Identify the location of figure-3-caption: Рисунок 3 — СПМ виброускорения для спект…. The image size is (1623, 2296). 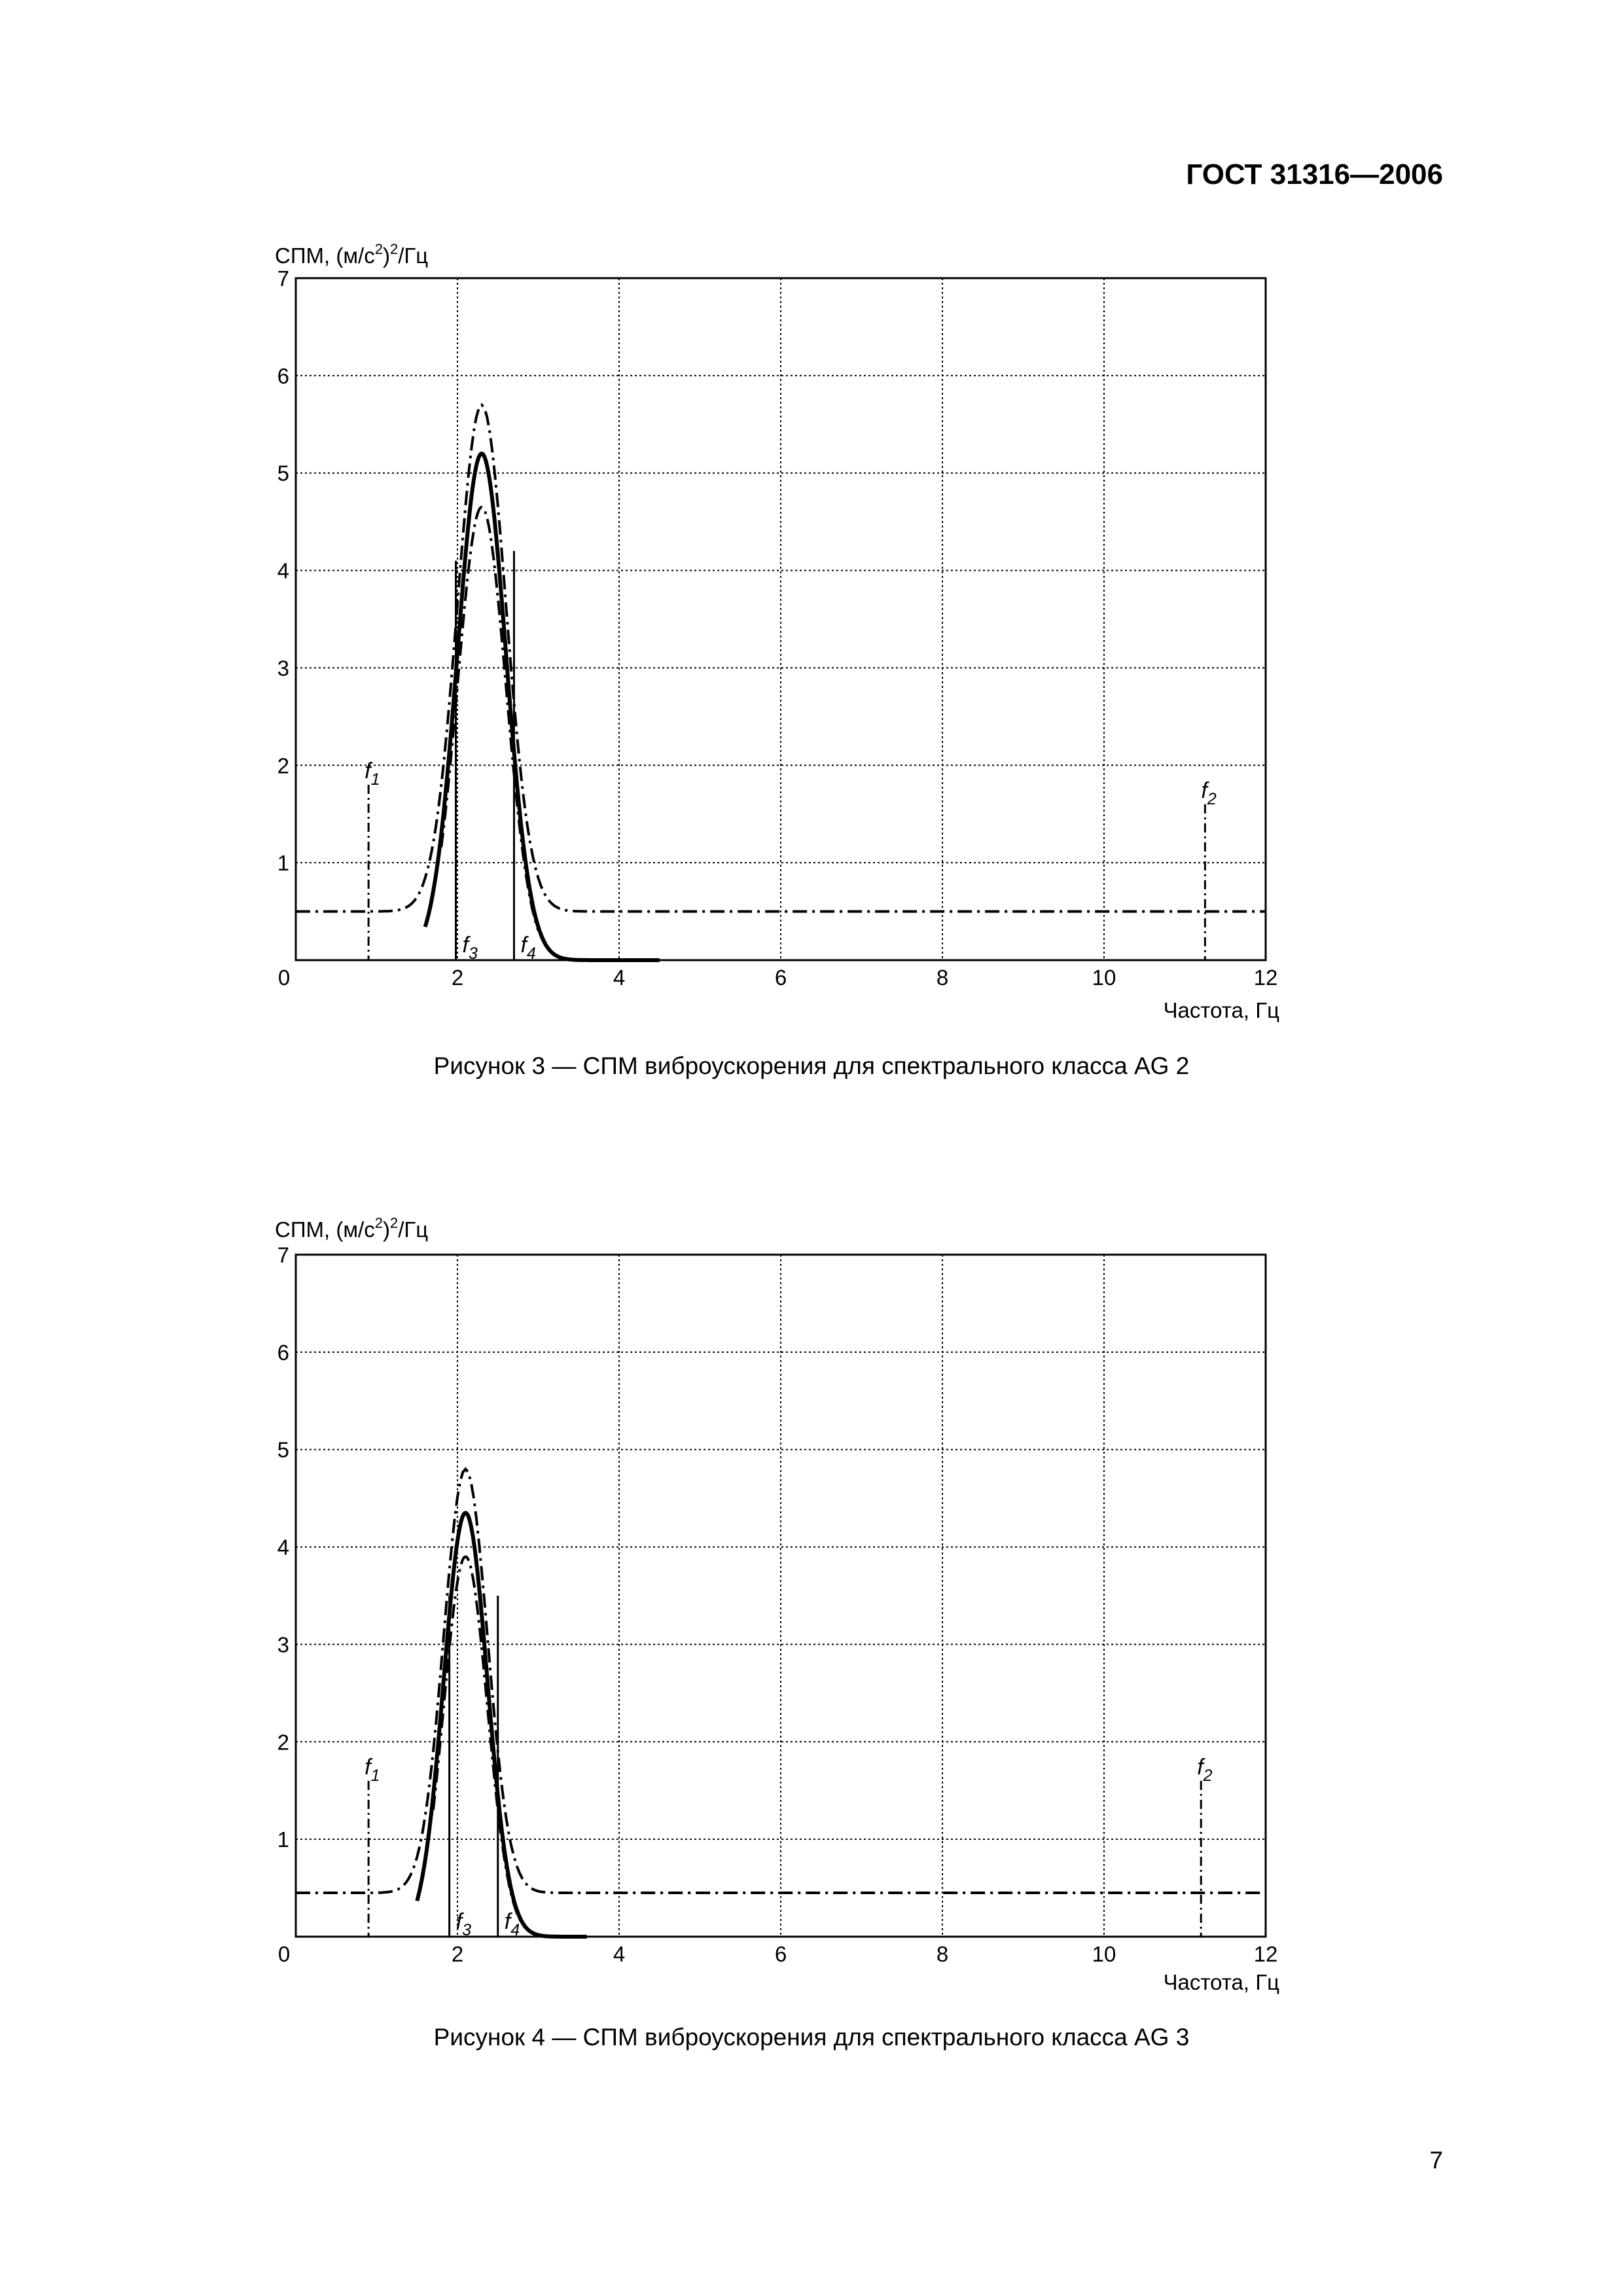
(811, 1065).